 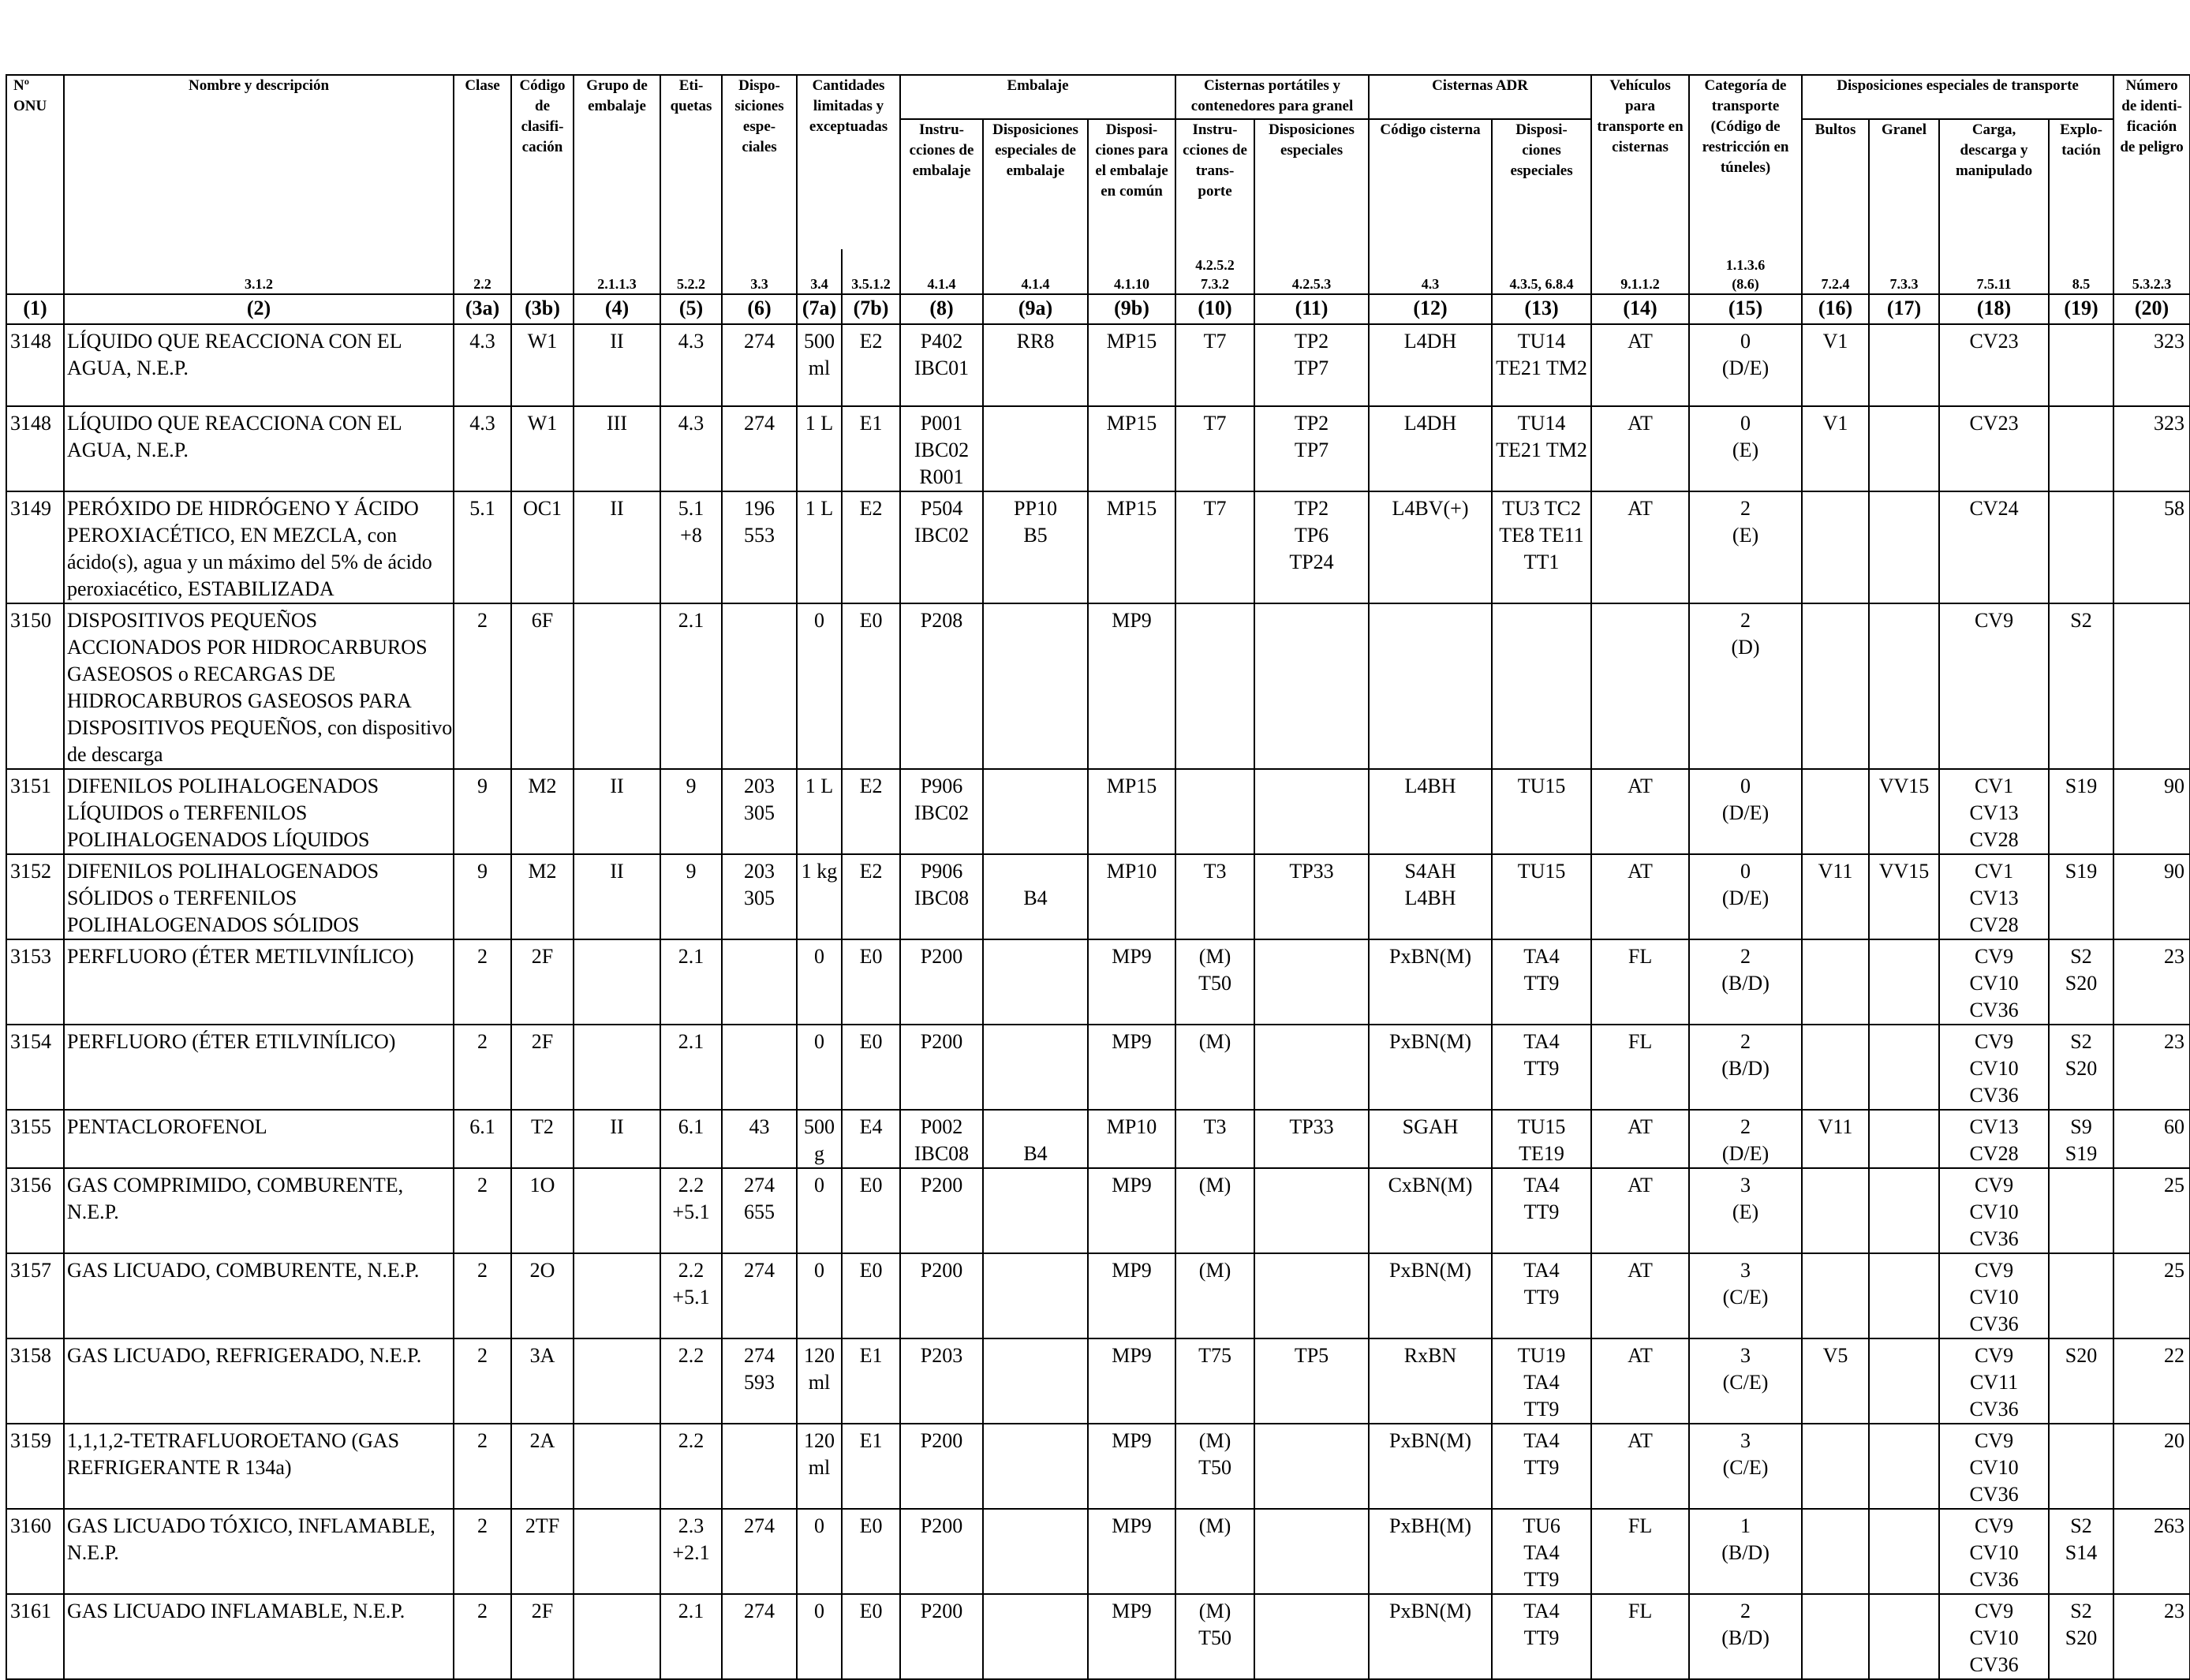 I want to click on transport-category-cell: 3 (E), so click(x=1745, y=1210).